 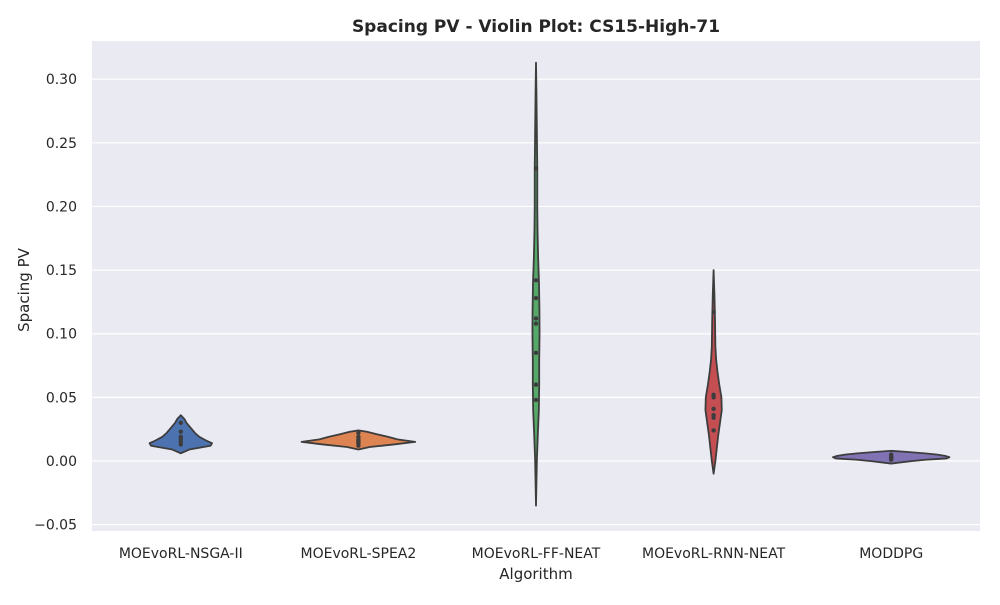 What do you see at coordinates (61, 80) in the screenshot?
I see `y-tick-label: 0.30` at bounding box center [61, 80].